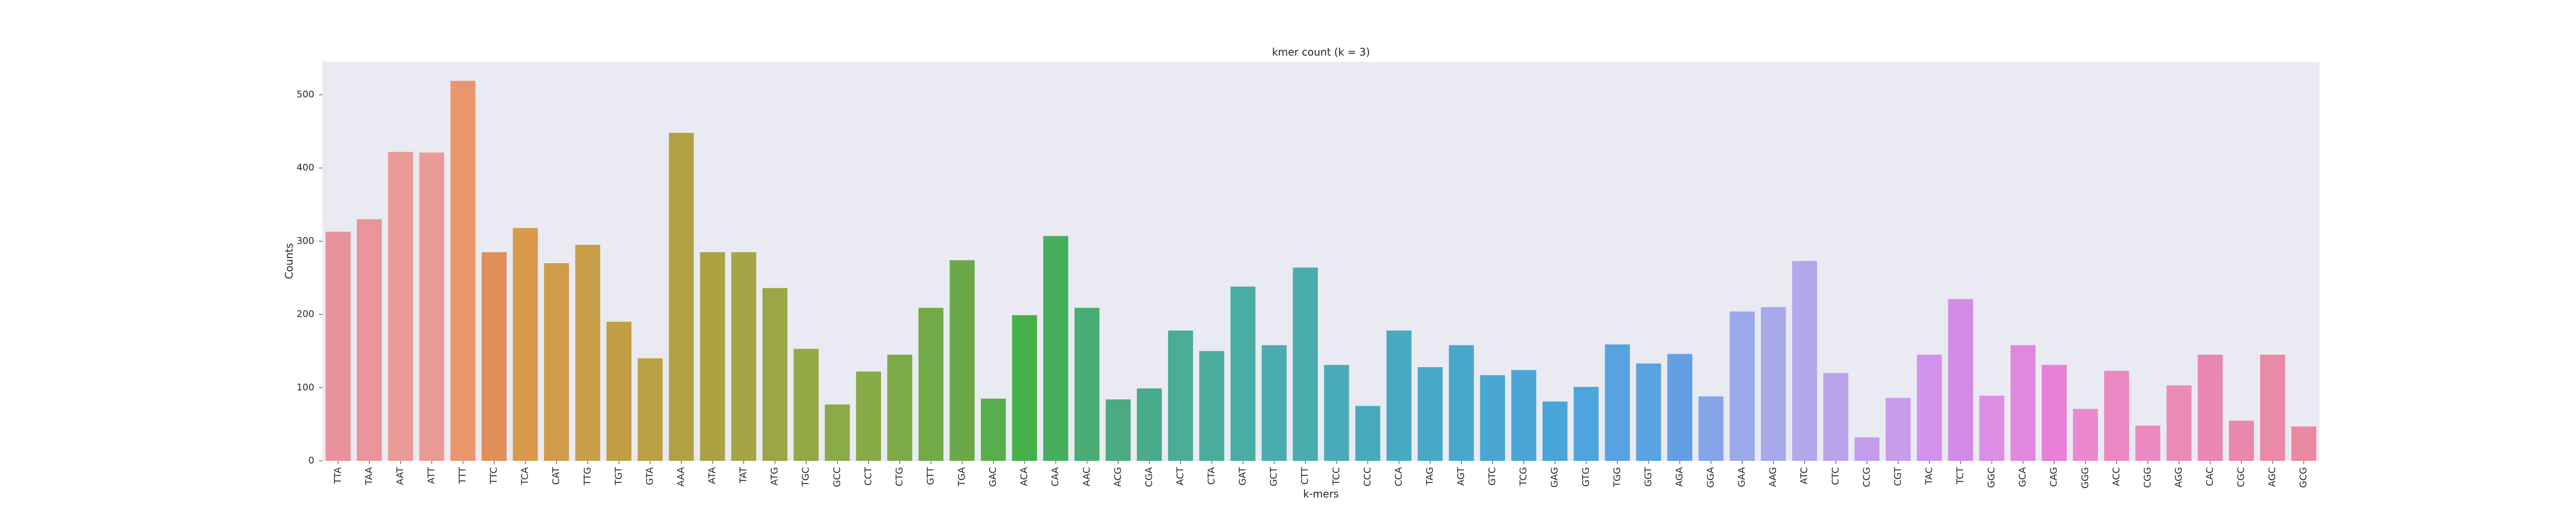  I want to click on bar-tgg, so click(1617, 402).